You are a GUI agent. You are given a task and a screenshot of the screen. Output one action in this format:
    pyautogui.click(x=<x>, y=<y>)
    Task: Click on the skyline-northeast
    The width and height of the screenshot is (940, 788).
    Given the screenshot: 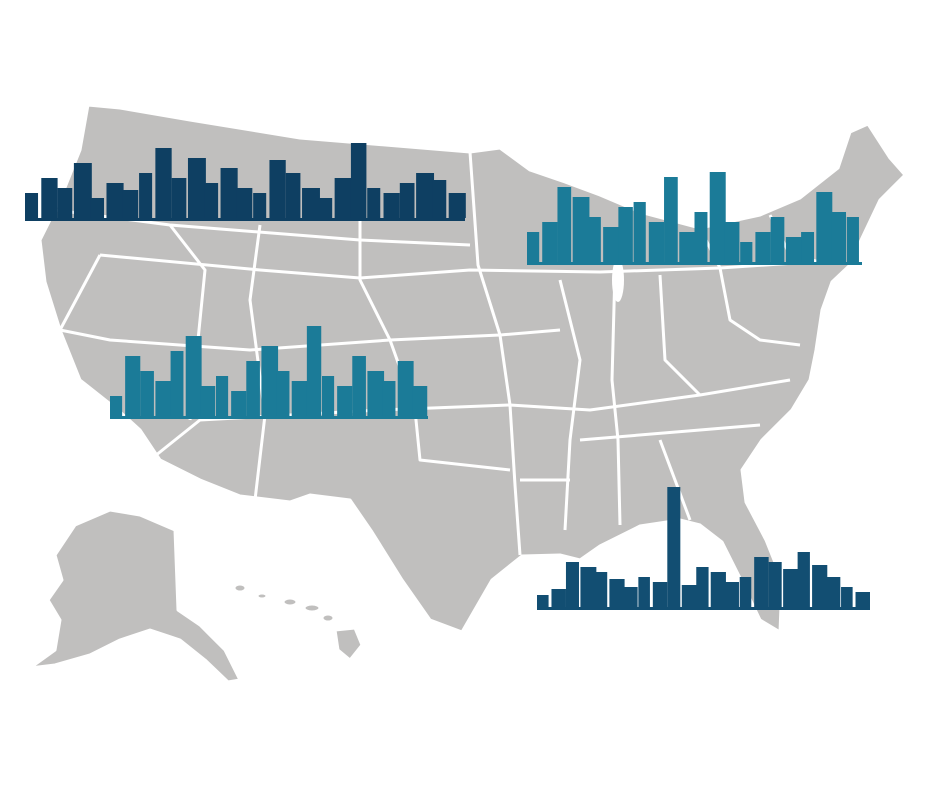 What is the action you would take?
    pyautogui.click(x=694, y=218)
    